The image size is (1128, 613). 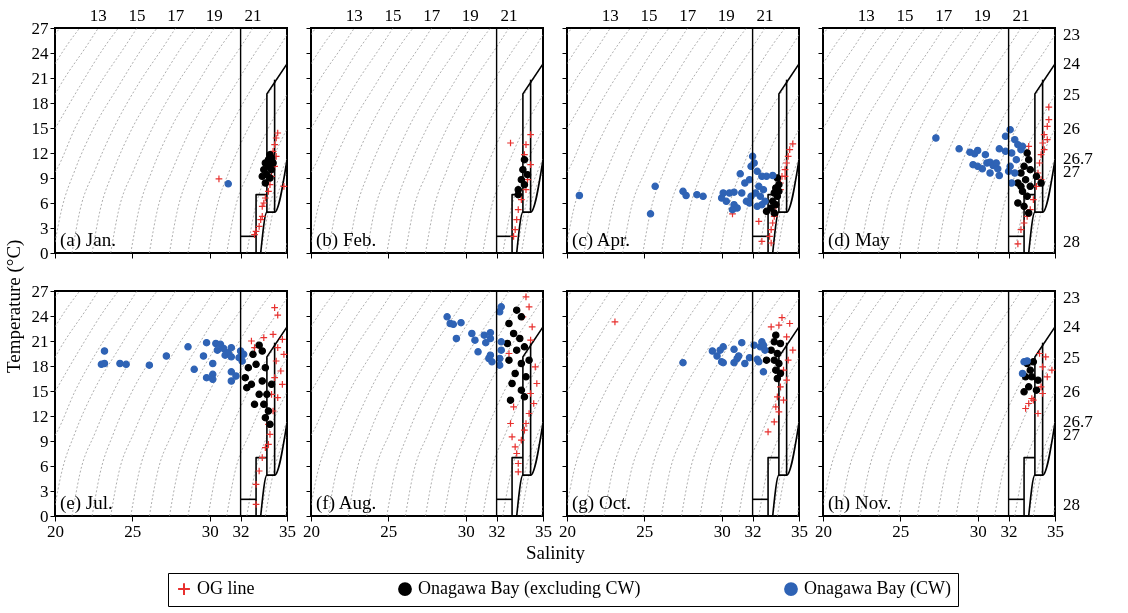 I want to click on text: (b) Feb., so click(x=346, y=240).